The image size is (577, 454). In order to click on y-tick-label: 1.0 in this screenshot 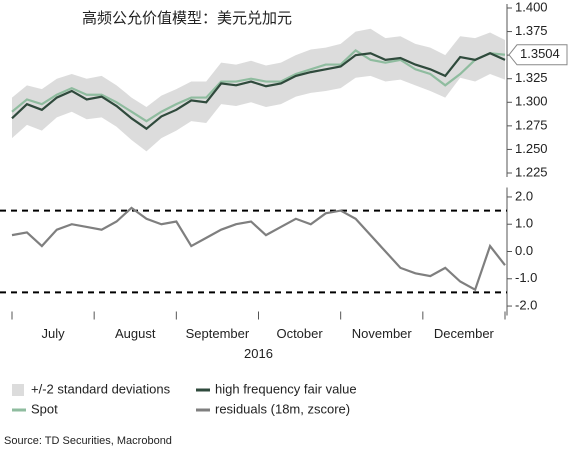, I will do `click(524, 223)`.